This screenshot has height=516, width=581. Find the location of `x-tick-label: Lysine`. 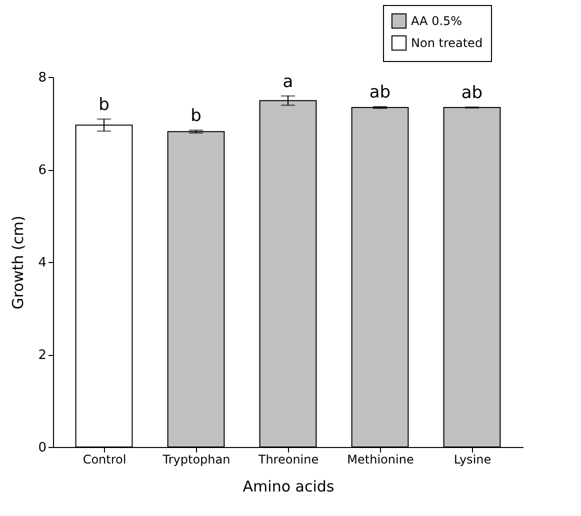

x-tick-label: Lysine is located at coordinates (473, 459).